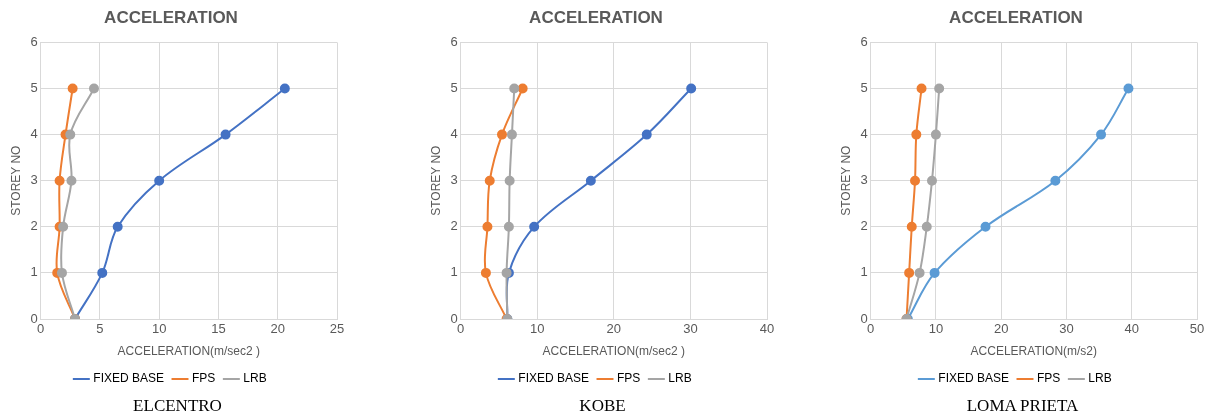  I want to click on text: ELCENTRO, so click(177, 406).